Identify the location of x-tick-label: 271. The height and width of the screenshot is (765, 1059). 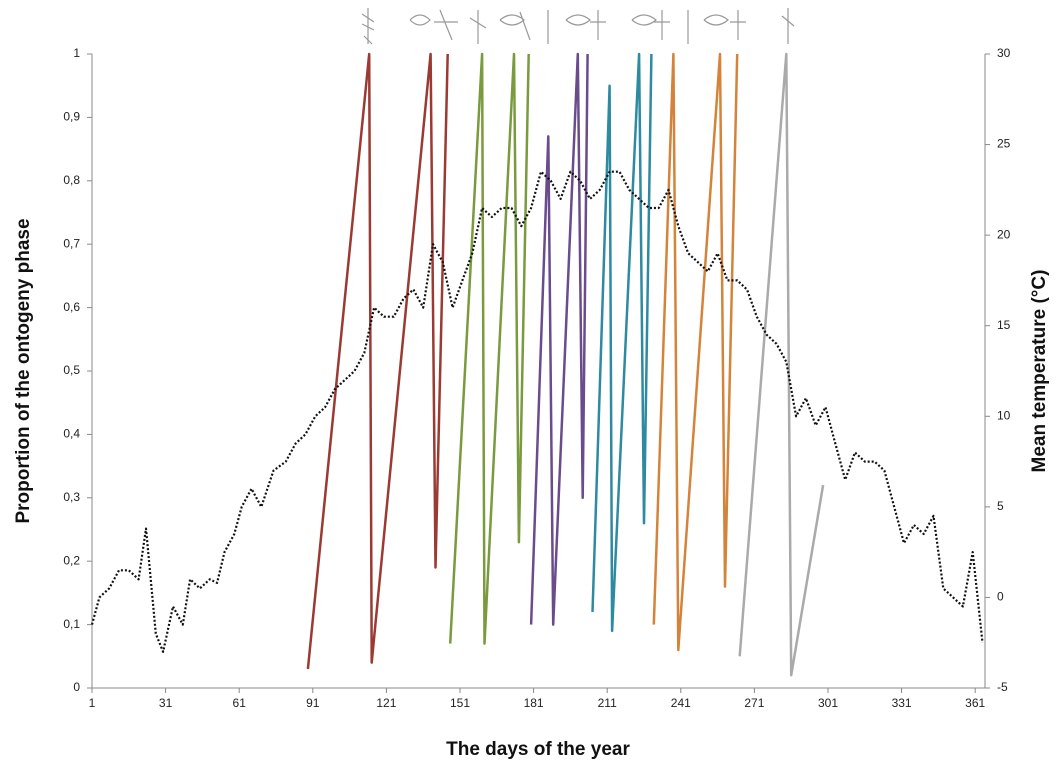
(754, 703).